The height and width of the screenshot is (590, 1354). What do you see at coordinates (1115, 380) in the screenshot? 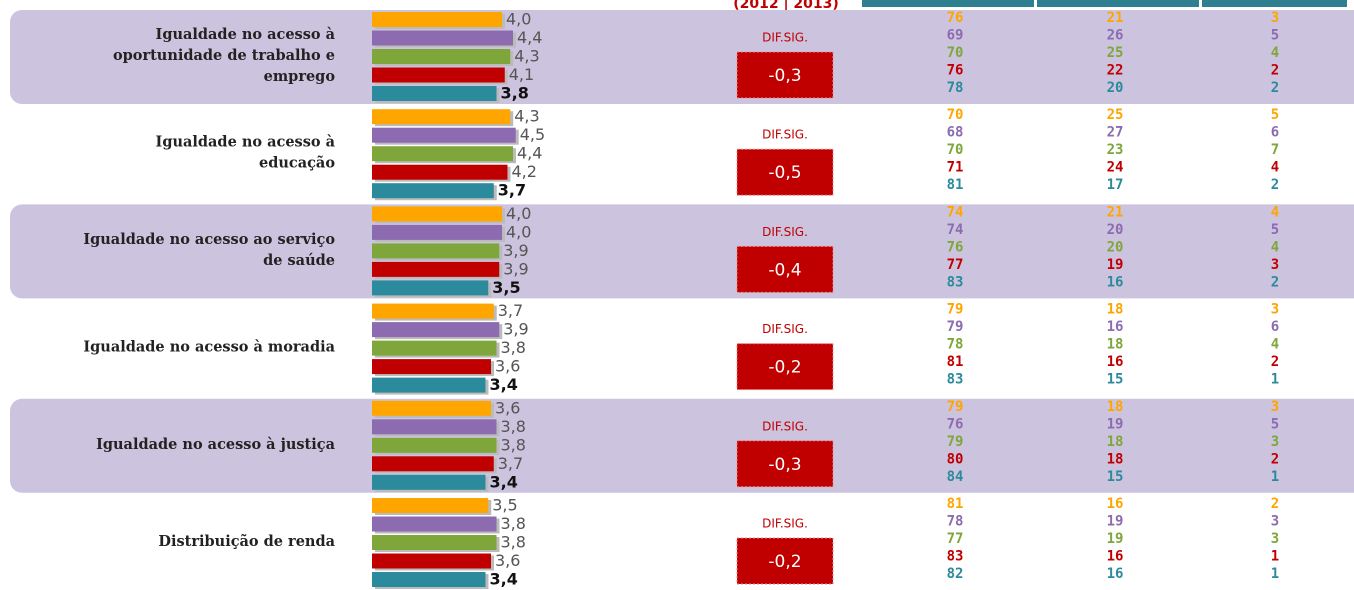
I see `table-cell: 15` at bounding box center [1115, 380].